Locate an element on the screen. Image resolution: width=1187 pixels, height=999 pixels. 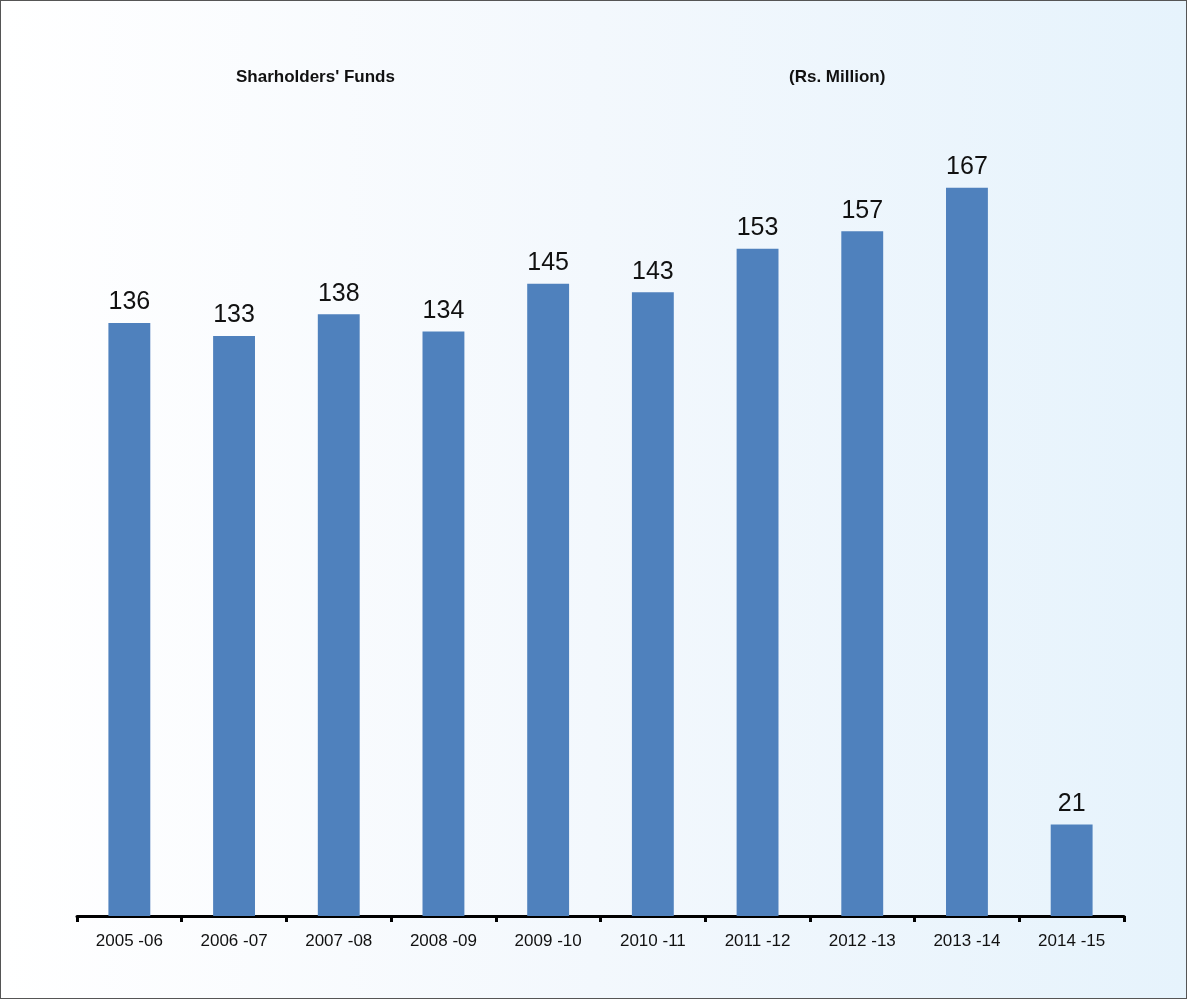
x-tick-label: 2007 -08 is located at coordinates (339, 940).